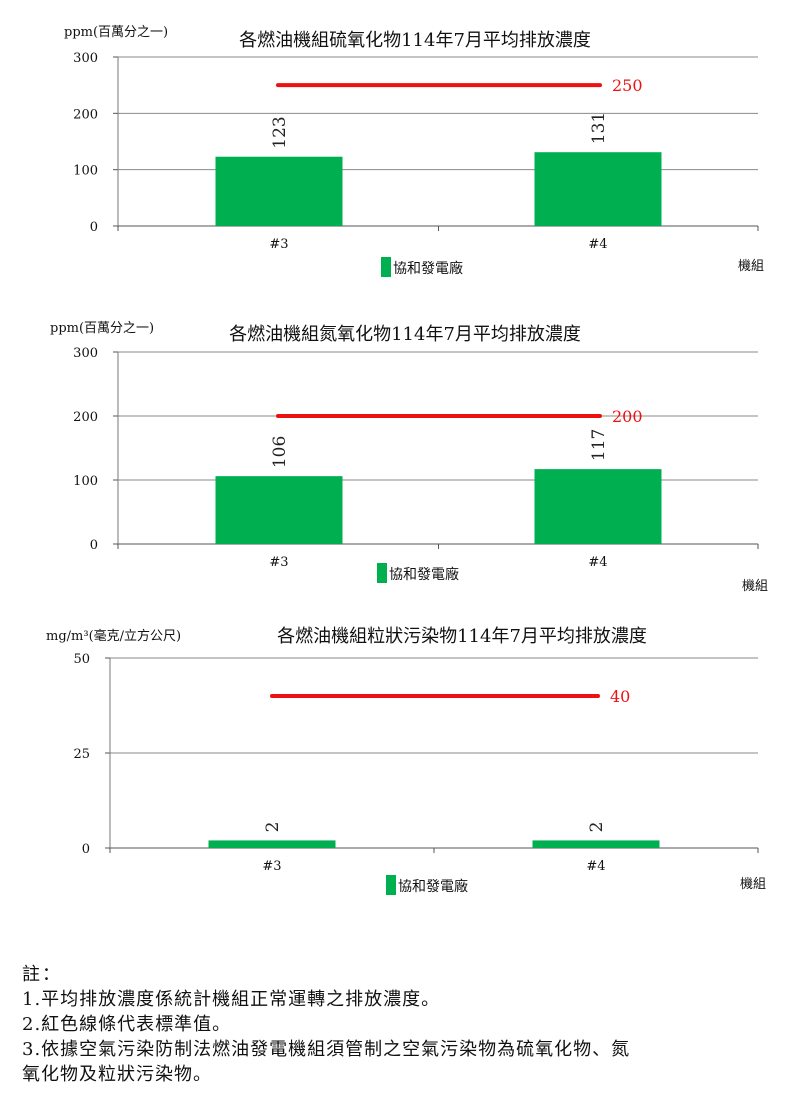  I want to click on note-item-1: 1.平均排放濃度係統計機組正常運轉之排放濃度。, so click(231, 999).